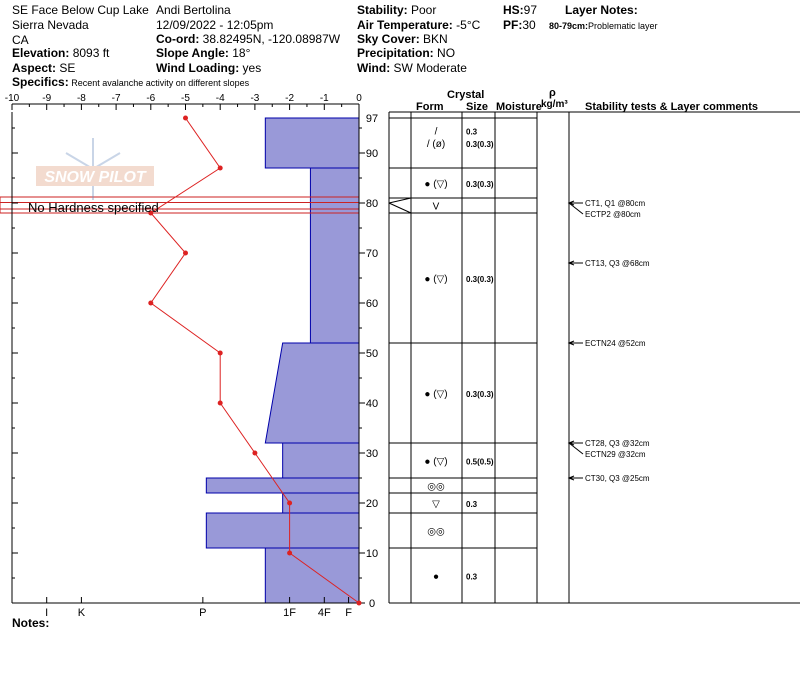 The height and width of the screenshot is (676, 800). I want to click on penetration-foot: PF:30, so click(519, 25).